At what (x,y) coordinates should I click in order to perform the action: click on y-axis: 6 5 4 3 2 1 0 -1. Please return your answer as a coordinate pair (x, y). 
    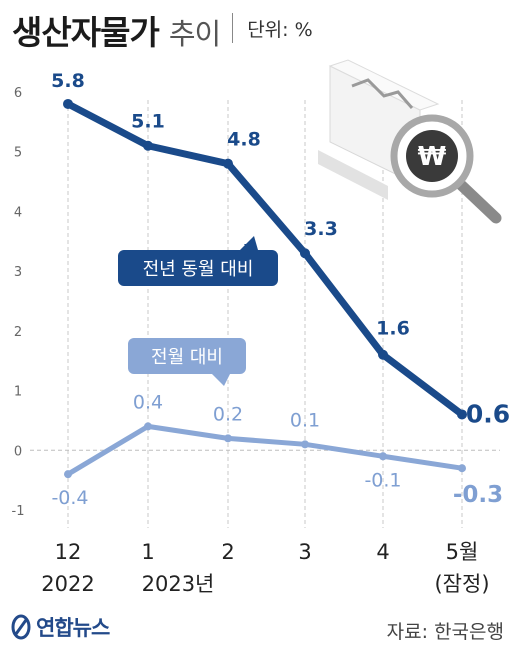
    Looking at the image, I should click on (18, 302).